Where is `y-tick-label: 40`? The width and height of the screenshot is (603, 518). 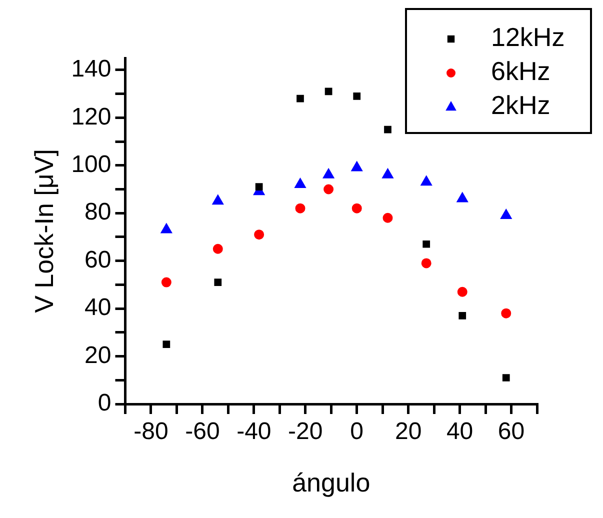 y-tick-label: 40 is located at coordinates (98, 308).